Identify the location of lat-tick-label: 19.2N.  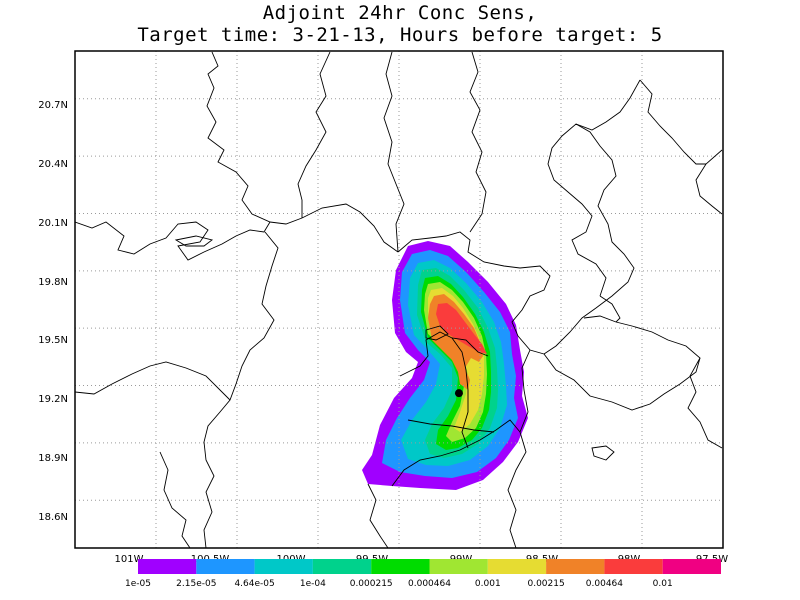
(53, 399).